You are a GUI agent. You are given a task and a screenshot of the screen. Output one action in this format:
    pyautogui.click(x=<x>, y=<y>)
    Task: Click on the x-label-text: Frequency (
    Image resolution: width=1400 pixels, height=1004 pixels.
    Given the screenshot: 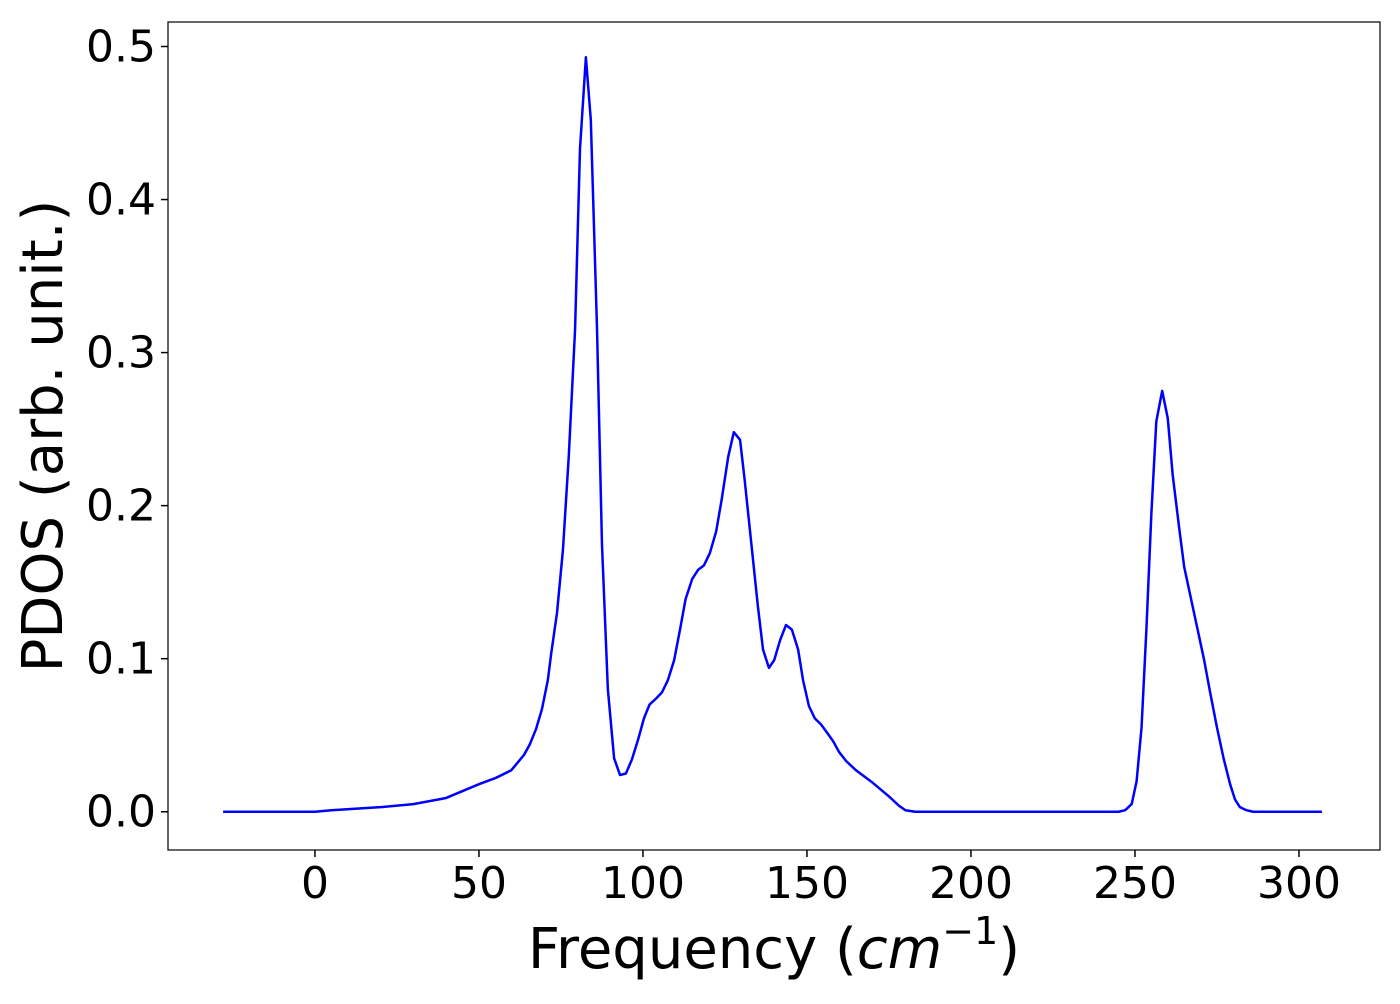 What is the action you would take?
    pyautogui.click(x=692, y=949)
    